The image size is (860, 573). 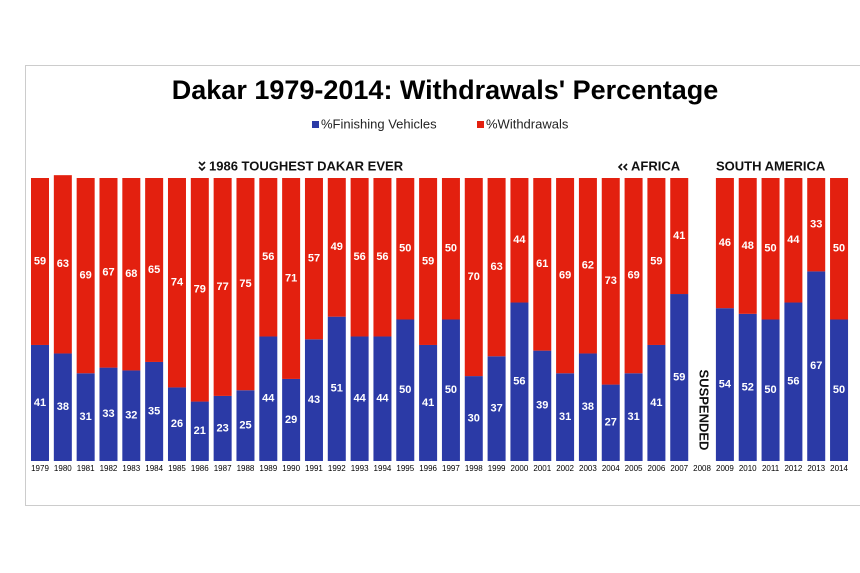 I want to click on value-label: 21, so click(x=200, y=431).